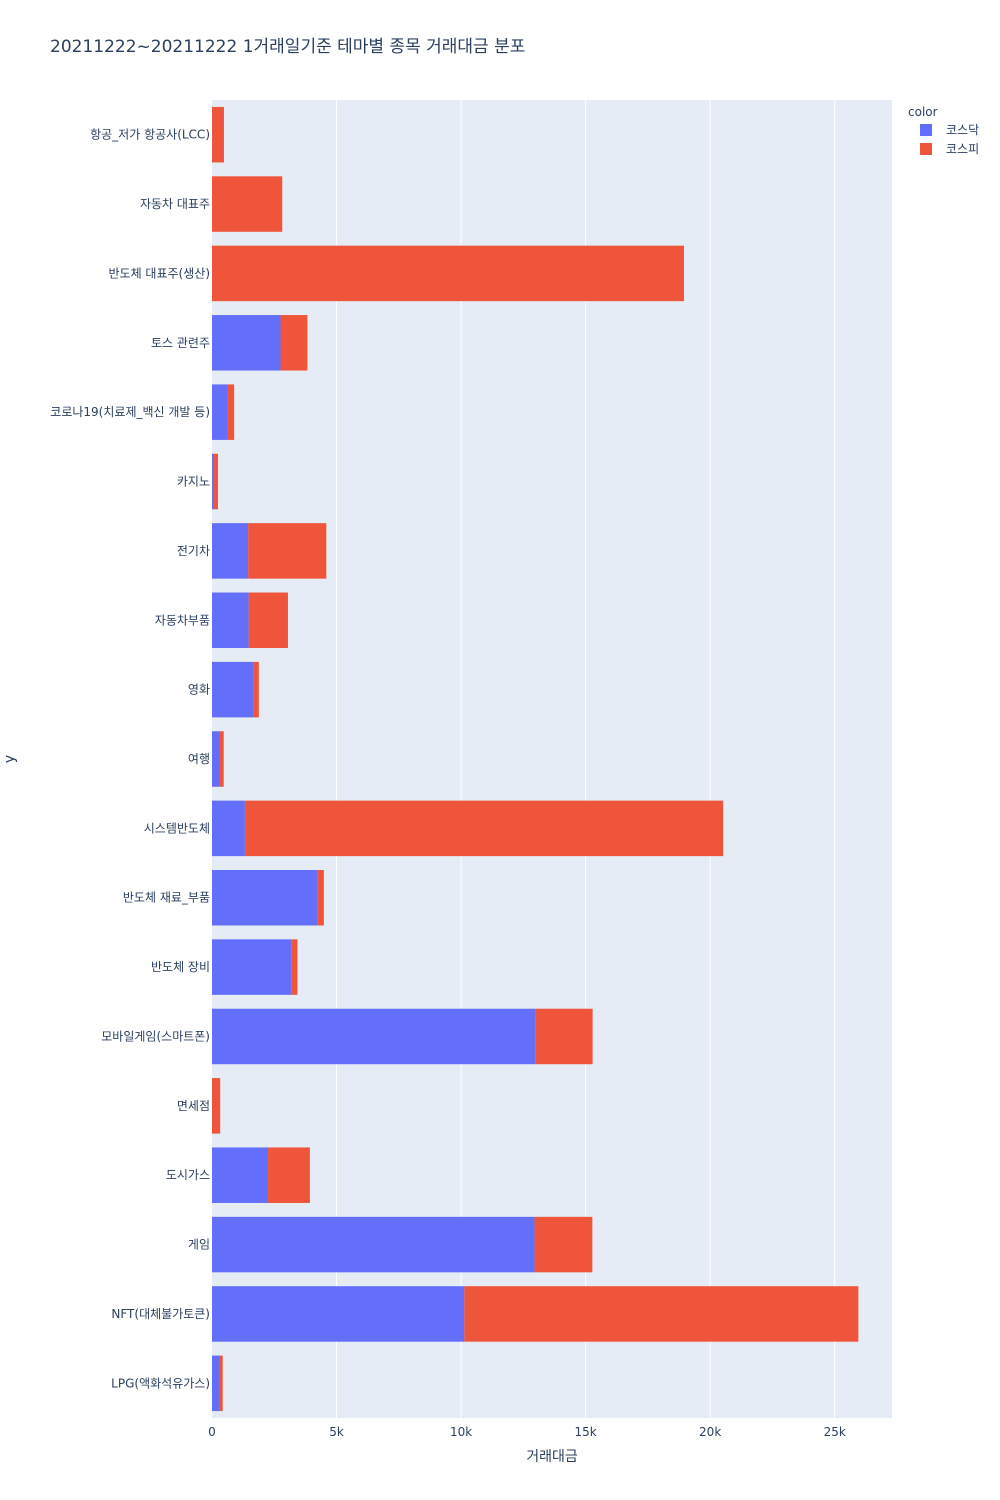 The height and width of the screenshot is (1500, 1000). I want to click on x-tick-label: 15k, so click(586, 1432).